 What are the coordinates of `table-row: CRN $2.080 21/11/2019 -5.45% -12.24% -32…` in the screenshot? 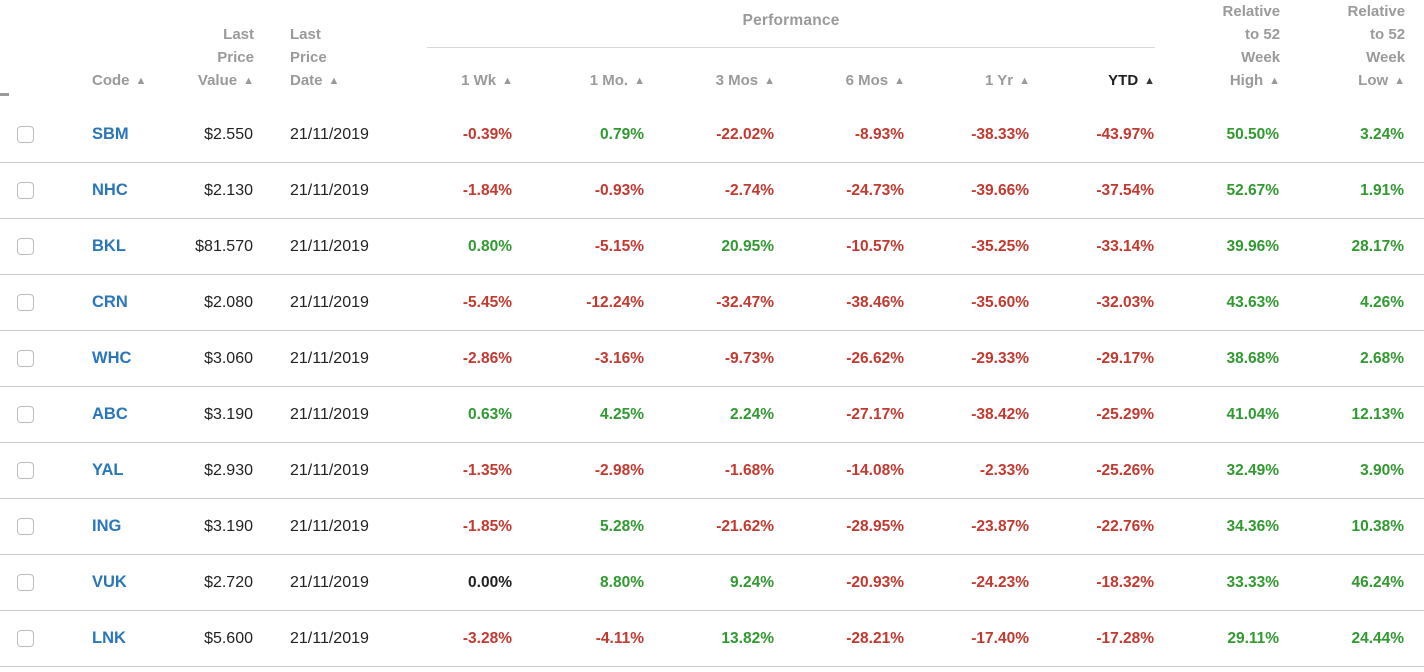 It's located at (712, 302).